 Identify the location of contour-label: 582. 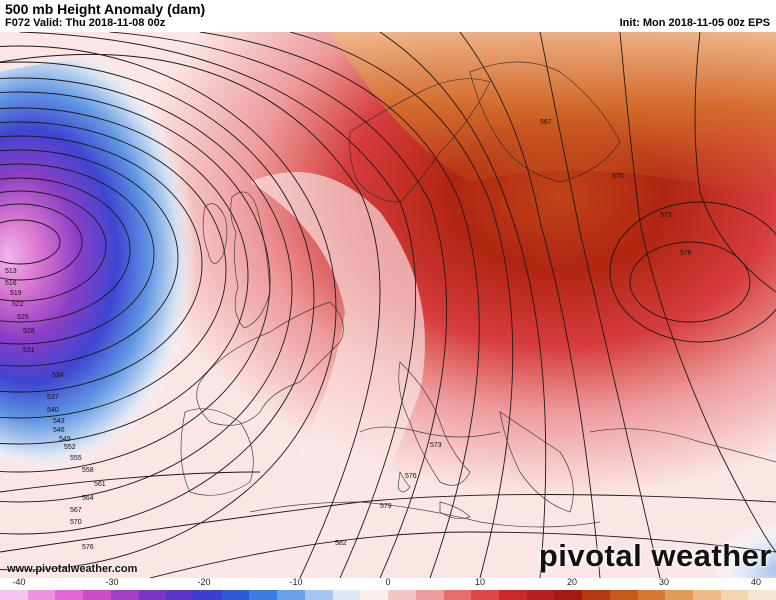
(341, 543).